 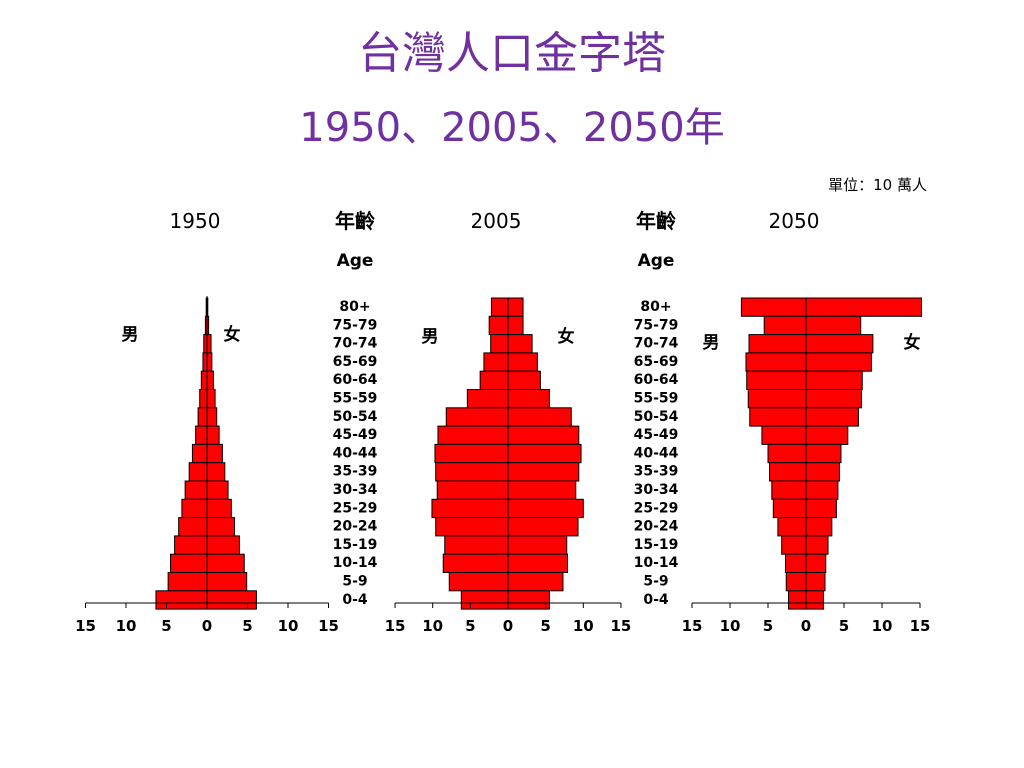 What do you see at coordinates (355, 344) in the screenshot?
I see `age-label-0-70-74: 70-74` at bounding box center [355, 344].